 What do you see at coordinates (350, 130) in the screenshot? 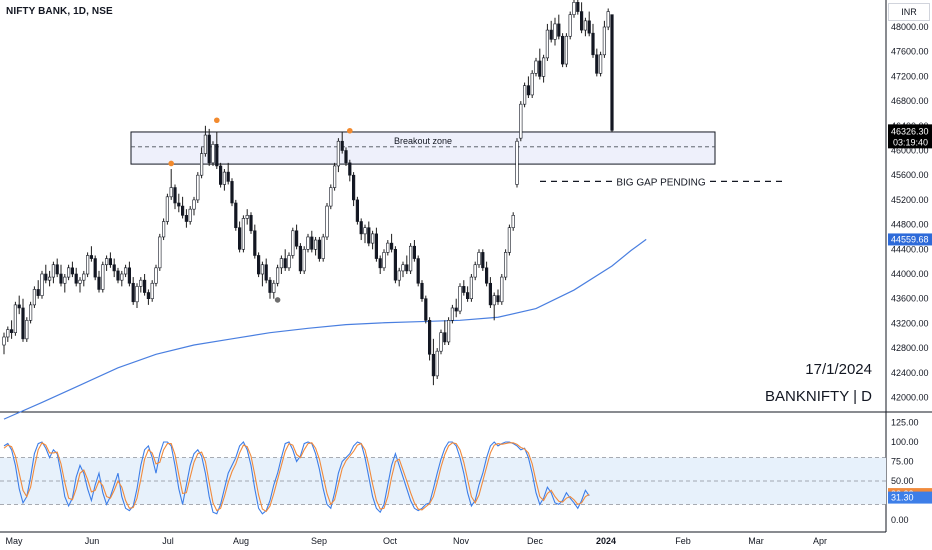
I see `pivot-marker-high` at bounding box center [350, 130].